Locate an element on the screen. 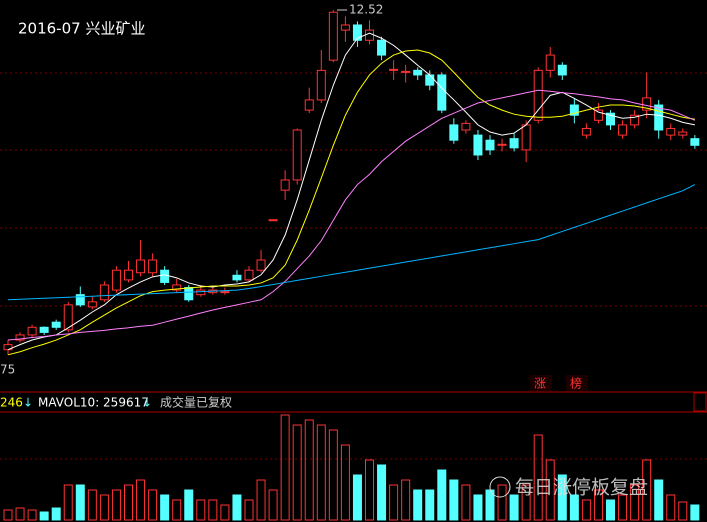 The height and width of the screenshot is (522, 707). high-label: 12.52 is located at coordinates (366, 10).